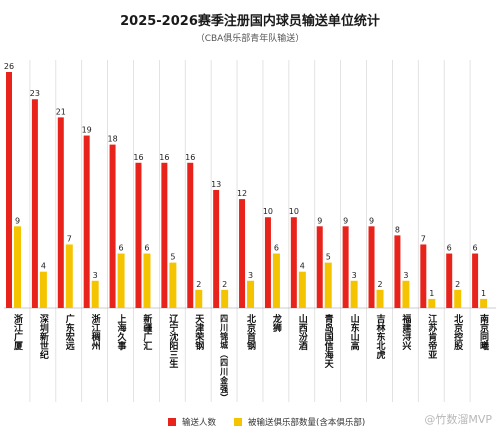  I want to click on category-label: 广东宏远, so click(69, 332).